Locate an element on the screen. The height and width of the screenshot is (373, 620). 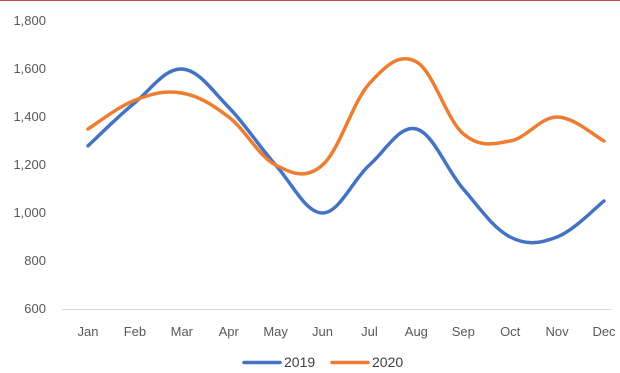
y-tick-label: 1,000 is located at coordinates (29, 212).